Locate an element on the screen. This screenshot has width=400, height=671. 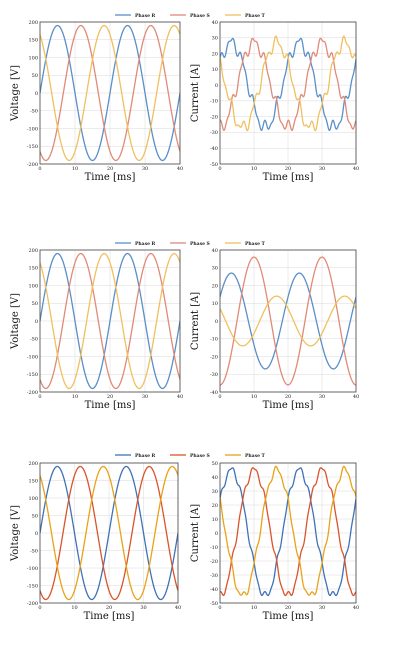
y-tick-label: 150 is located at coordinates (33, 41).